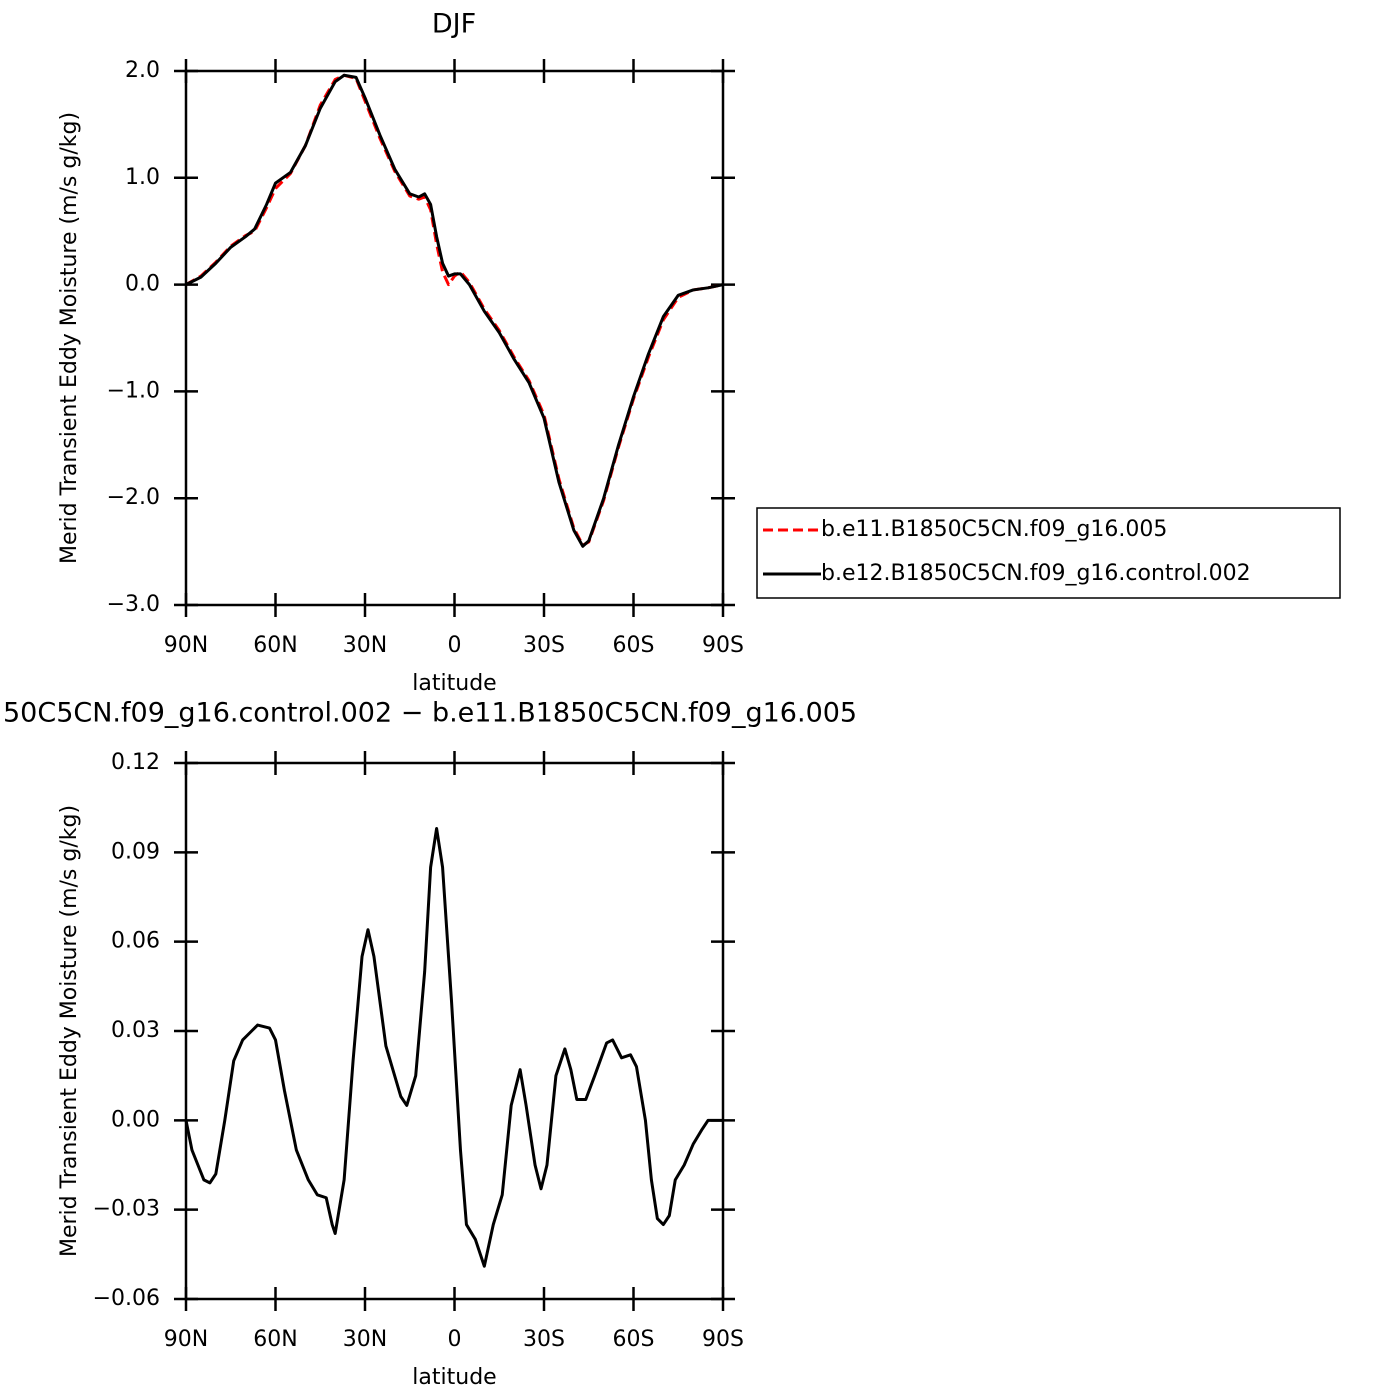  I want to click on y-tick-label: −3.0, so click(133, 604).